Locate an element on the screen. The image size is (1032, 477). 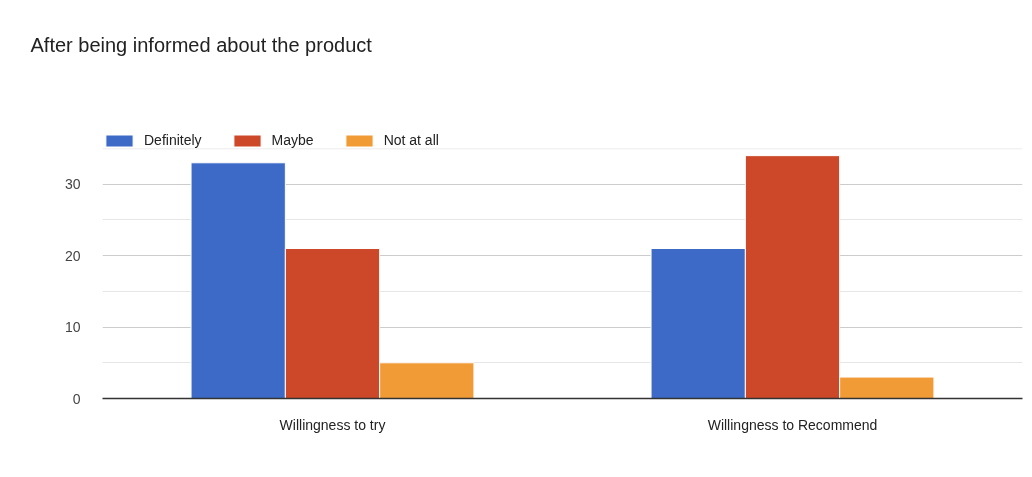
y-tick-label: 10 is located at coordinates (72, 327).